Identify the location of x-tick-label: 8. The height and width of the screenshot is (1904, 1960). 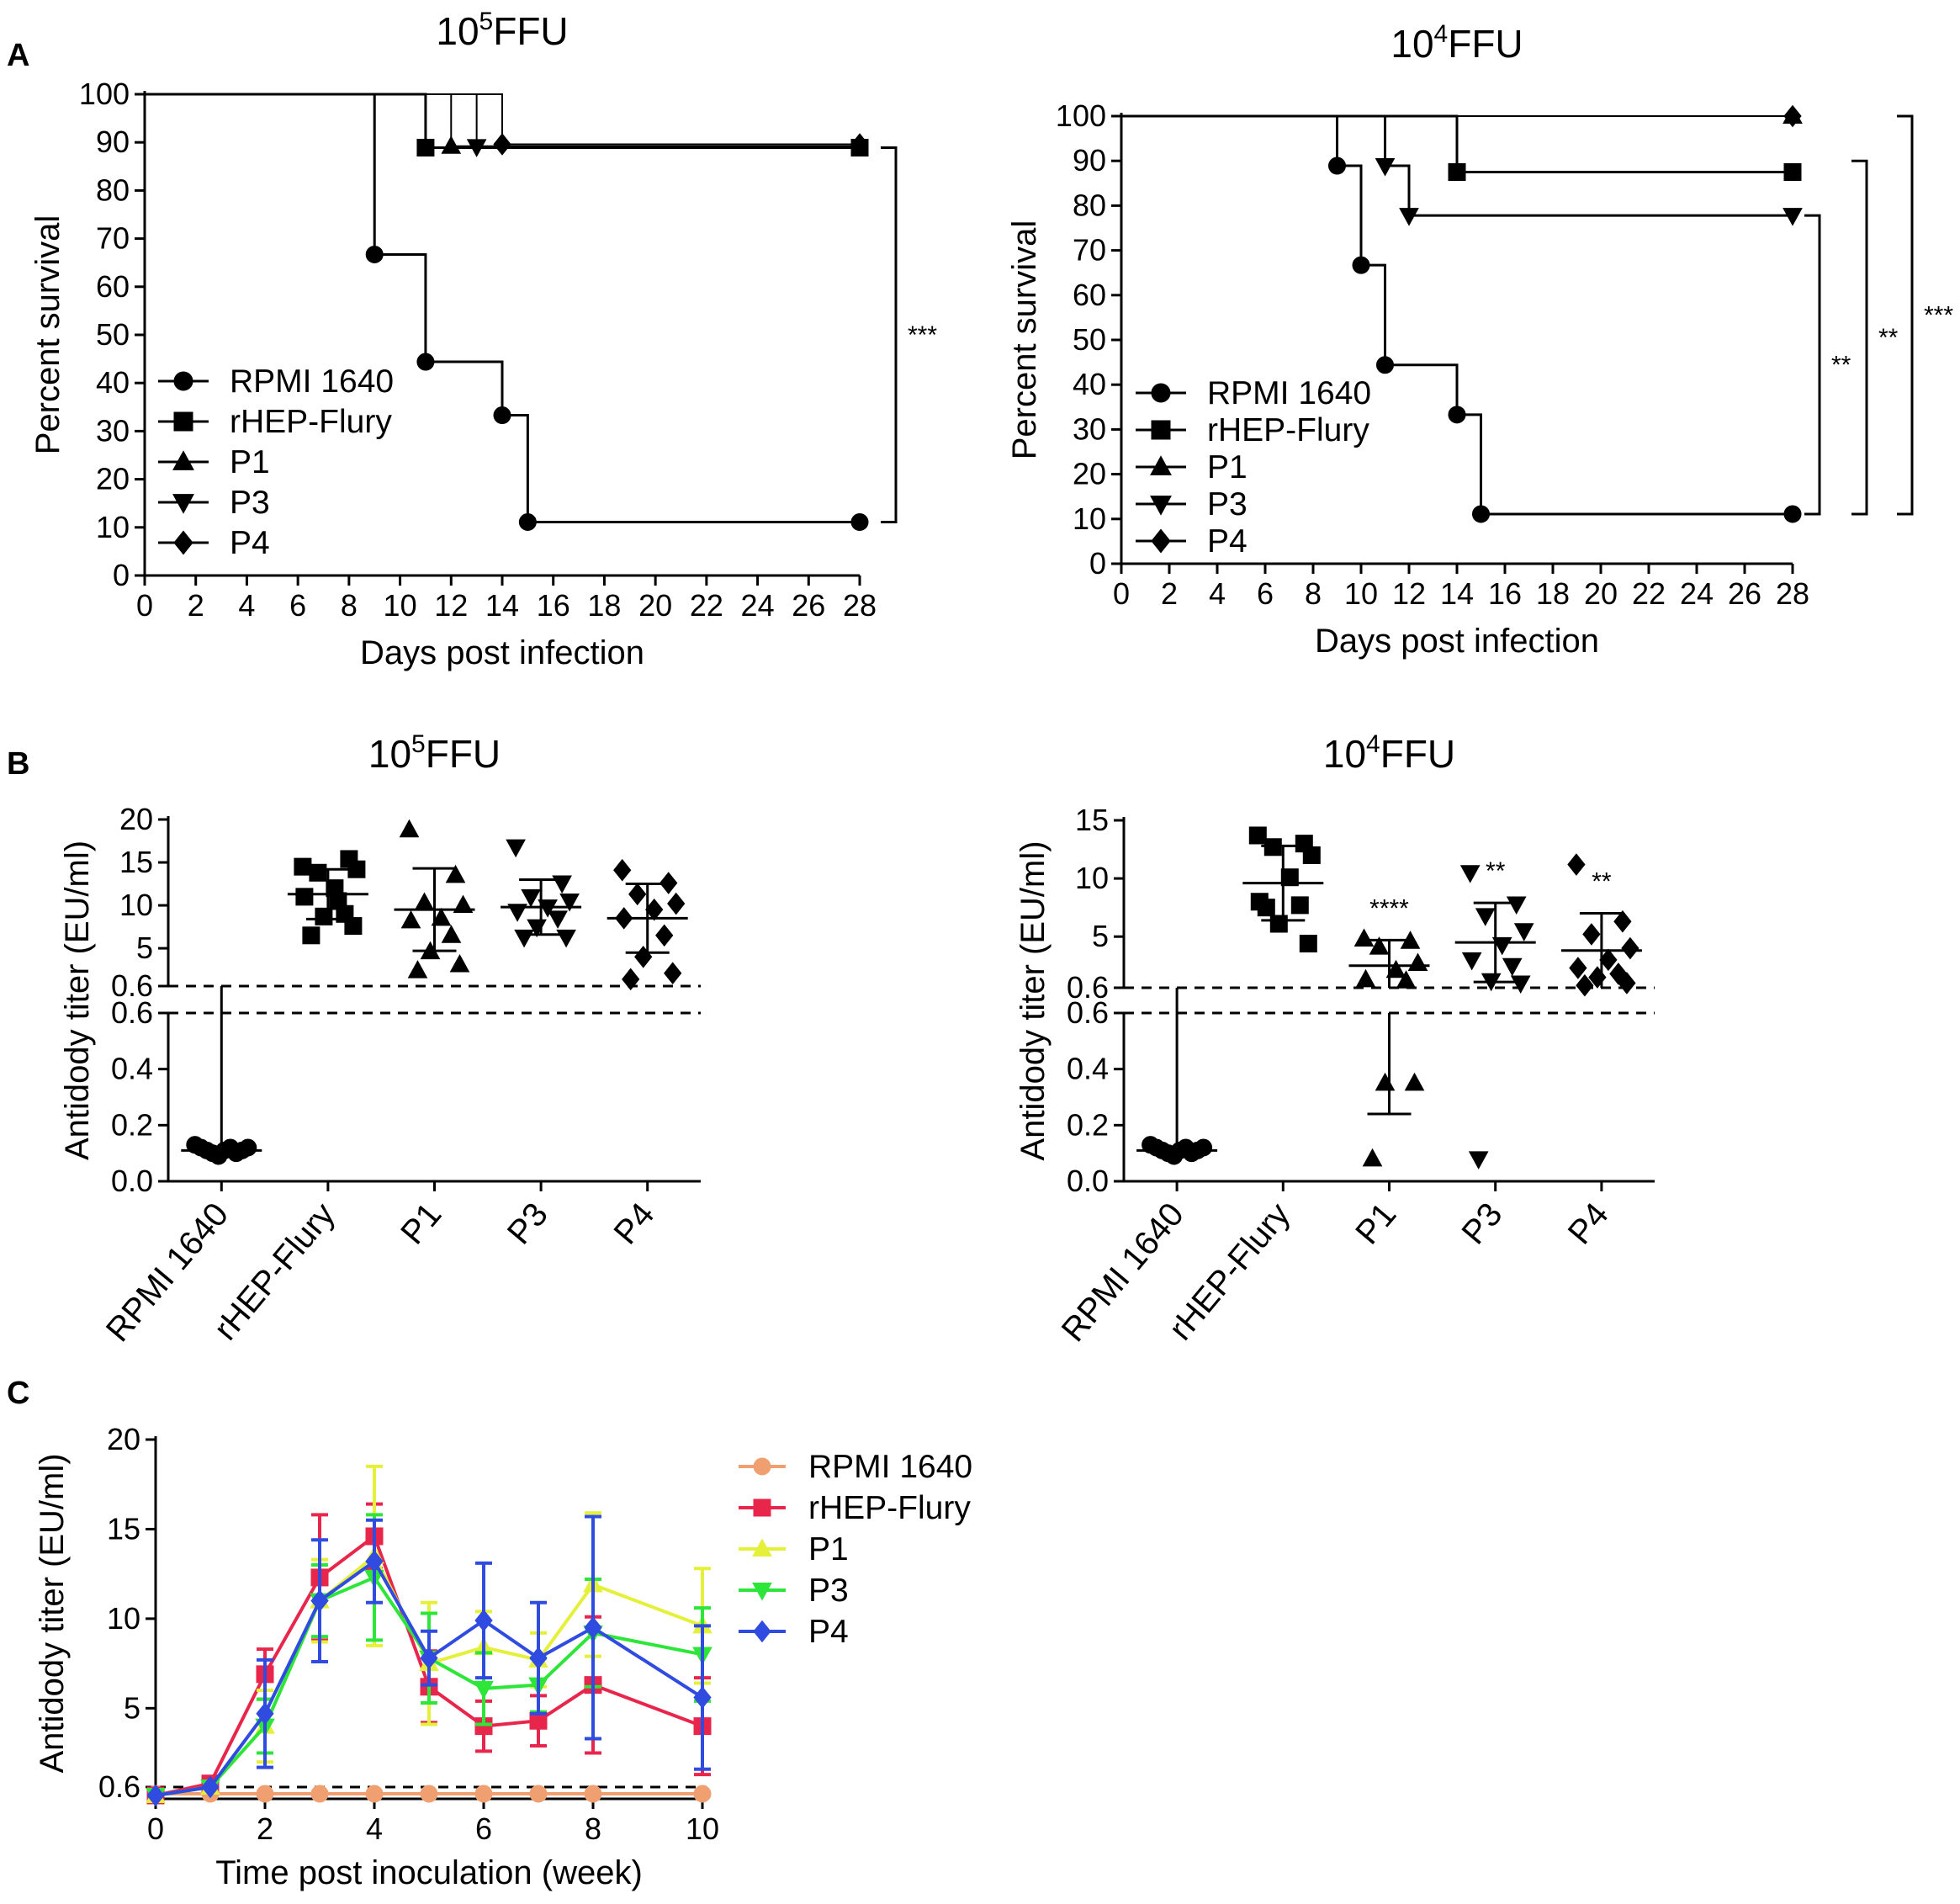
(349, 605).